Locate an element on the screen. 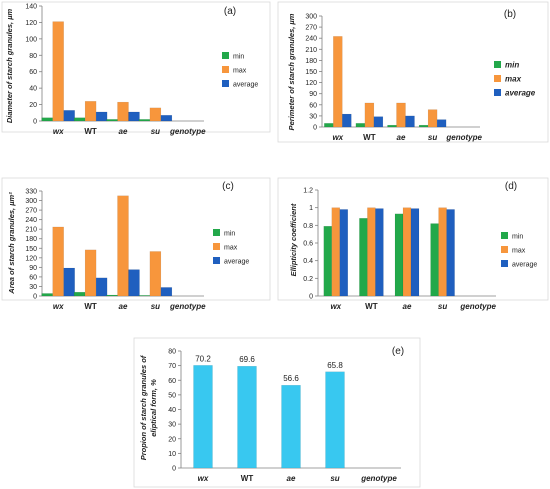  panel-label: (b) is located at coordinates (510, 14).